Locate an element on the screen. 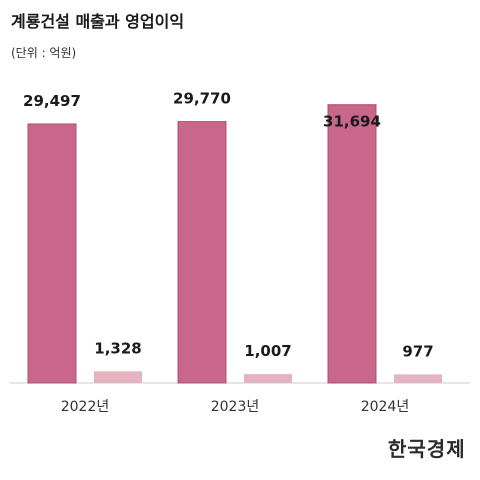 The width and height of the screenshot is (480, 480). unit-label: (단위 : 억원) is located at coordinates (44, 53).